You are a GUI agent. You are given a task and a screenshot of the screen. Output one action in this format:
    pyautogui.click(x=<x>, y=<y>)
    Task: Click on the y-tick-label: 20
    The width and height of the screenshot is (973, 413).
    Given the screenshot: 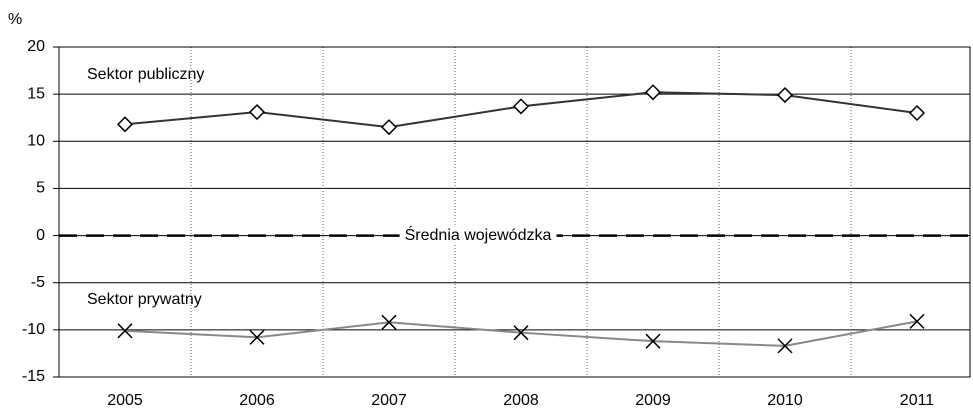 What is the action you would take?
    pyautogui.click(x=36, y=46)
    